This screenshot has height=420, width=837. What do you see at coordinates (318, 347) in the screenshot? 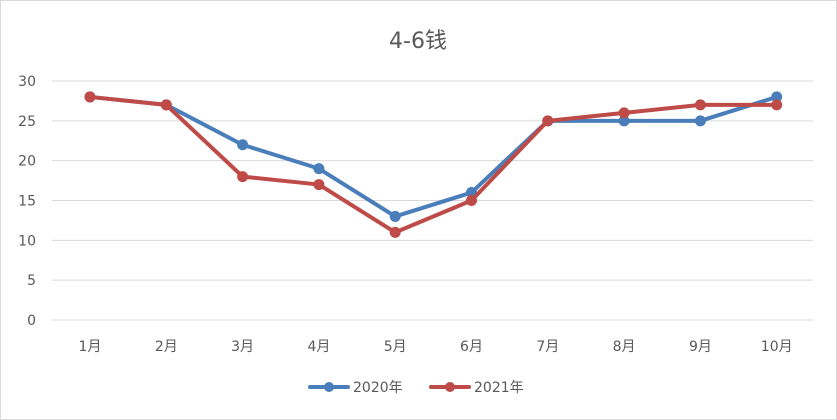
I see `x-tick-label: 4月` at bounding box center [318, 347].